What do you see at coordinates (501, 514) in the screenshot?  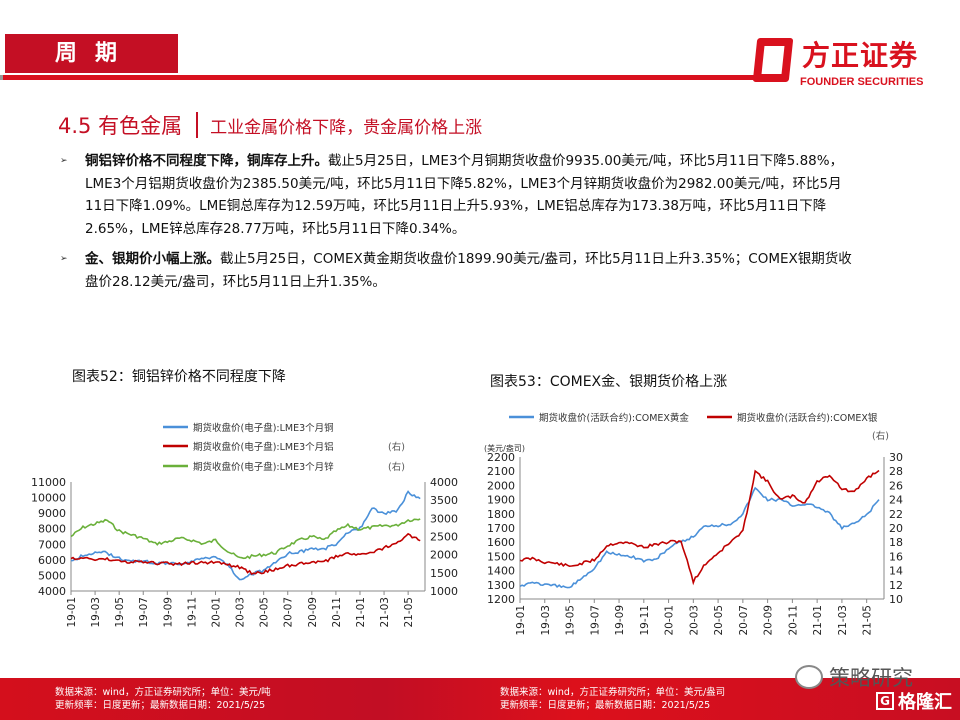 I see `y-tick-label: 1800` at bounding box center [501, 514].